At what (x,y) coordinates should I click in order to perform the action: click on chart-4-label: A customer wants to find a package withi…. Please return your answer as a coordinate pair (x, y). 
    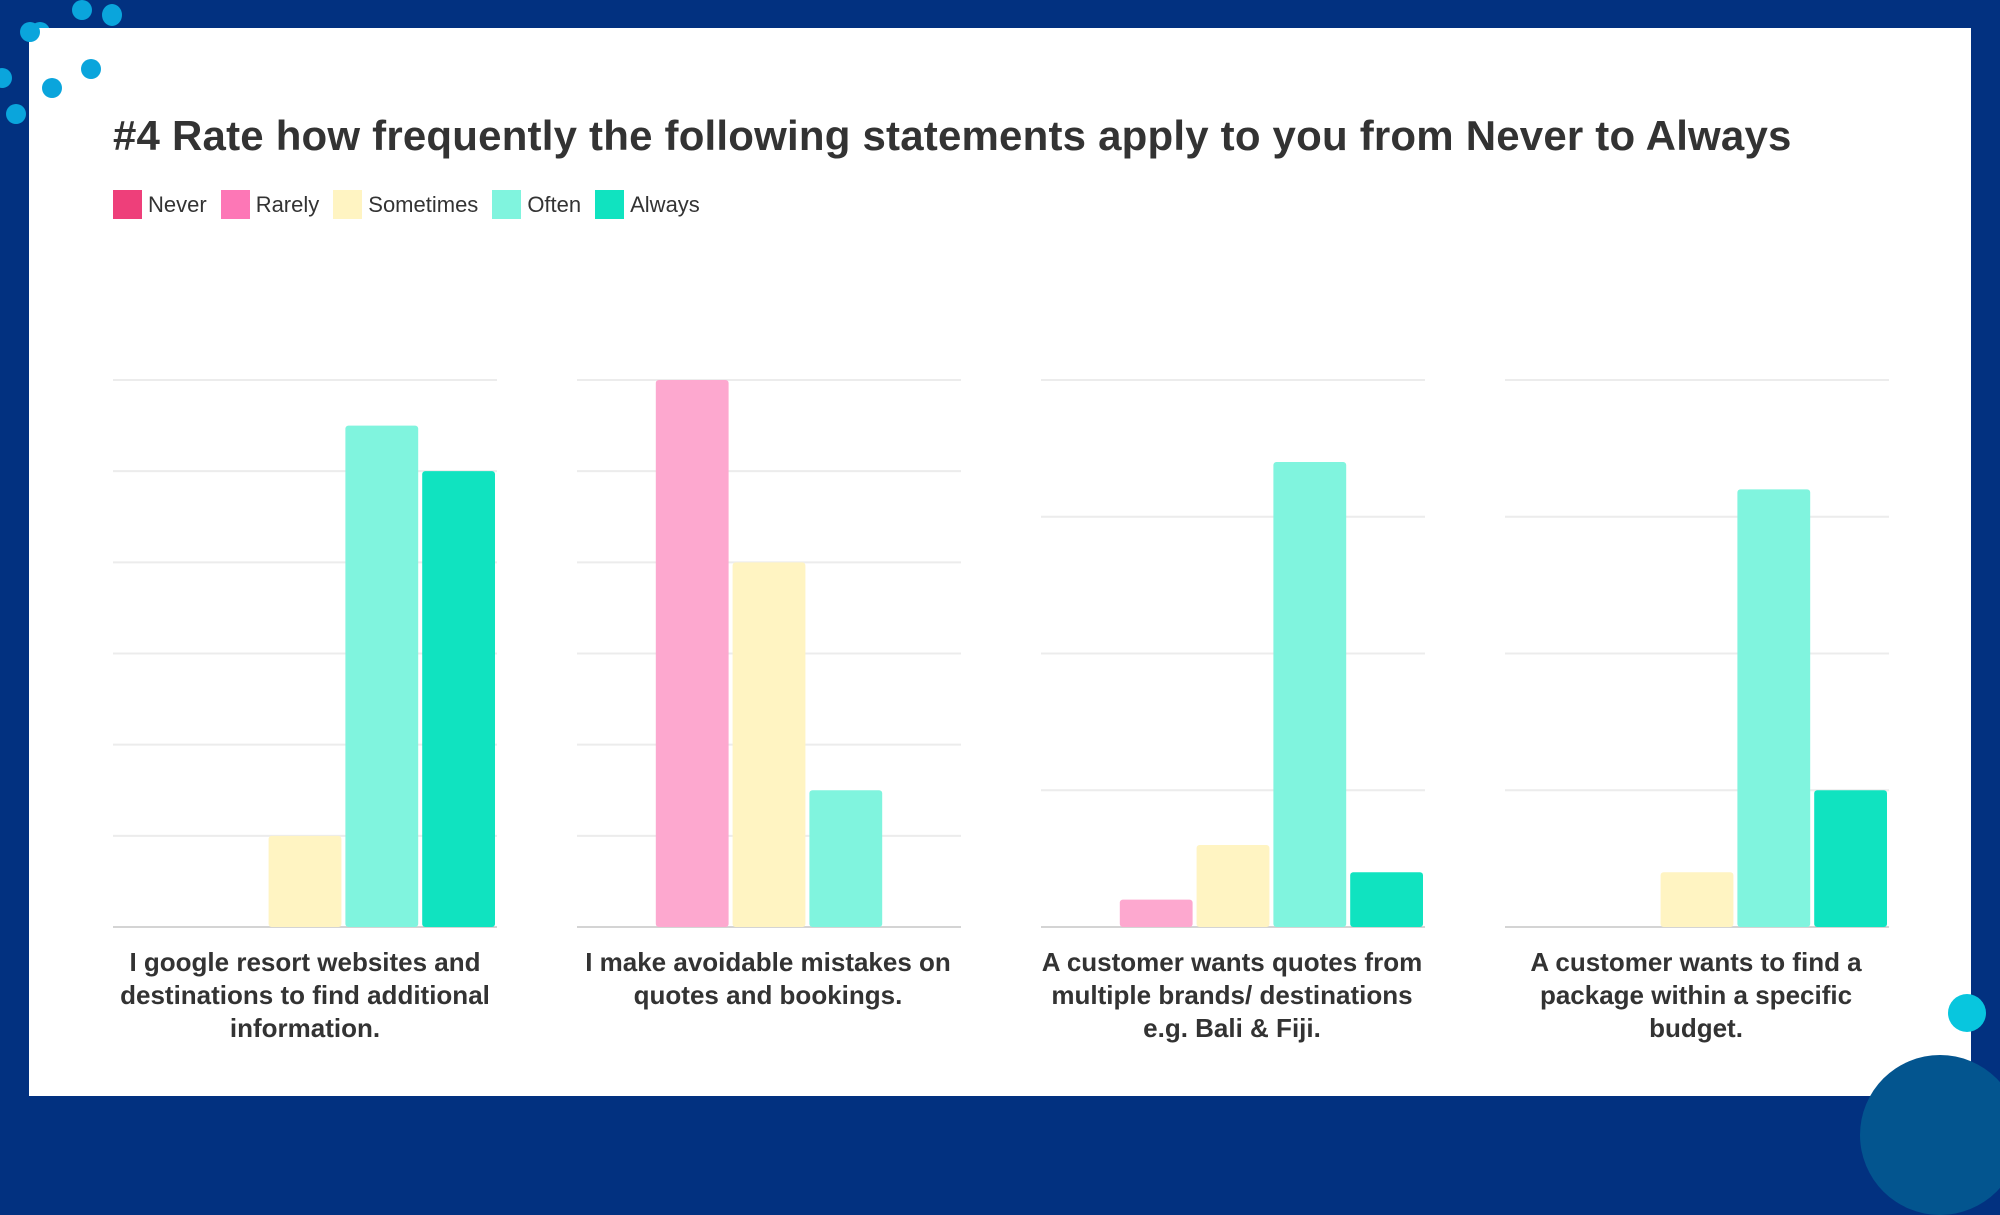
    Looking at the image, I should click on (1696, 995).